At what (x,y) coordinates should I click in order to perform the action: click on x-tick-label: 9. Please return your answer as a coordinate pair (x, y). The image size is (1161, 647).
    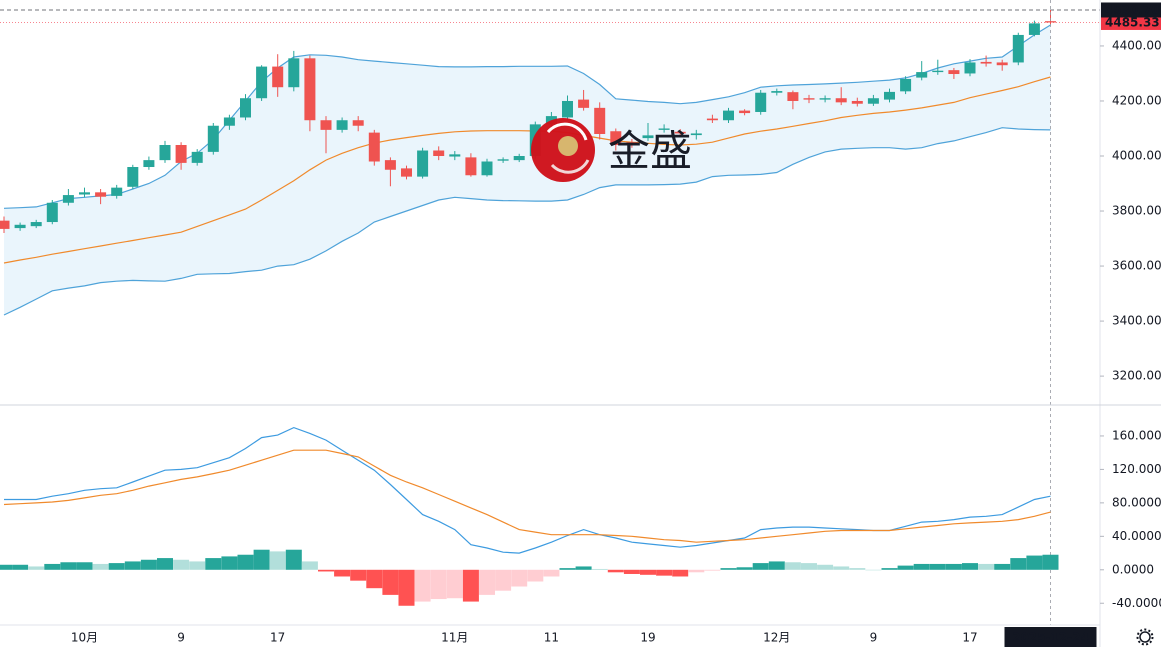
    Looking at the image, I should click on (874, 638).